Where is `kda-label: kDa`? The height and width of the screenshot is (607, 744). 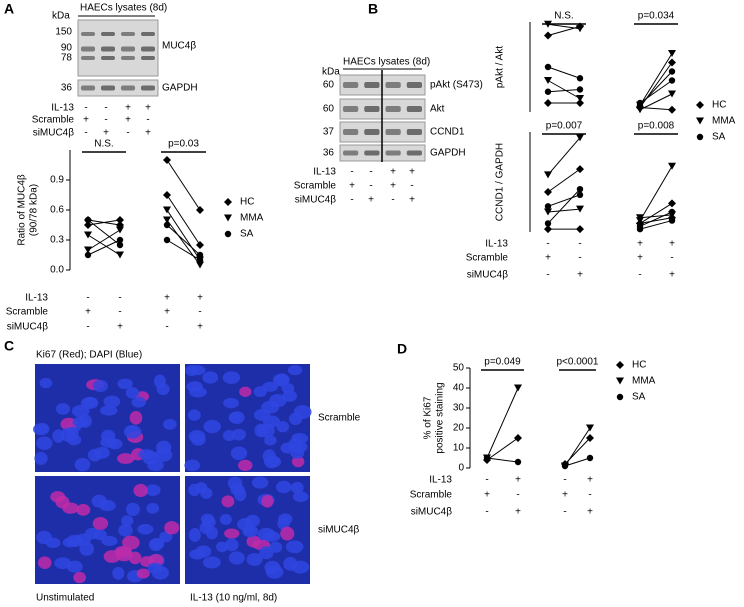
kda-label: kDa is located at coordinates (61, 16).